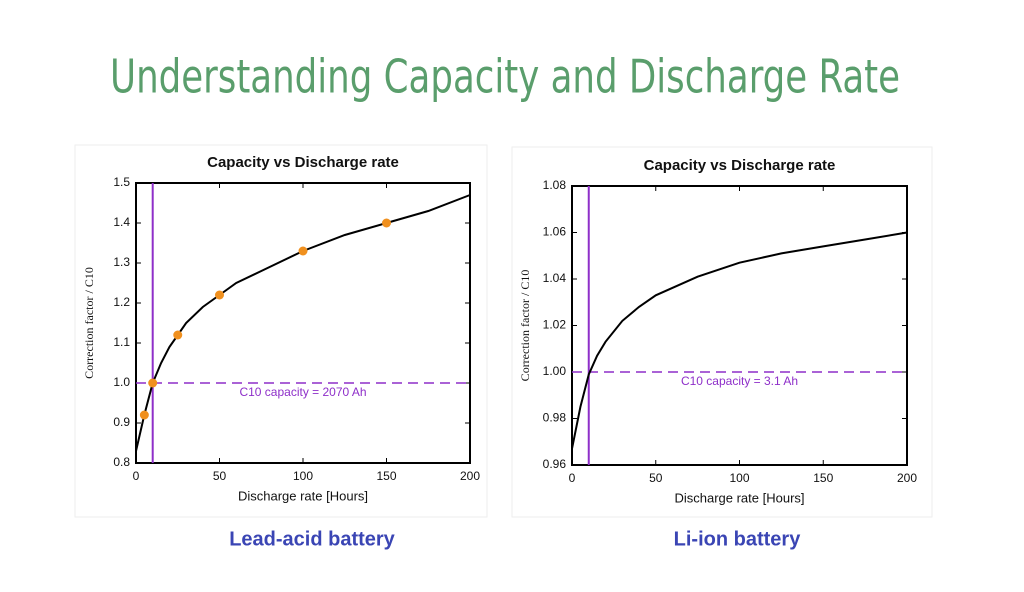  What do you see at coordinates (121, 222) in the screenshot?
I see `y-tick-label: 1.4` at bounding box center [121, 222].